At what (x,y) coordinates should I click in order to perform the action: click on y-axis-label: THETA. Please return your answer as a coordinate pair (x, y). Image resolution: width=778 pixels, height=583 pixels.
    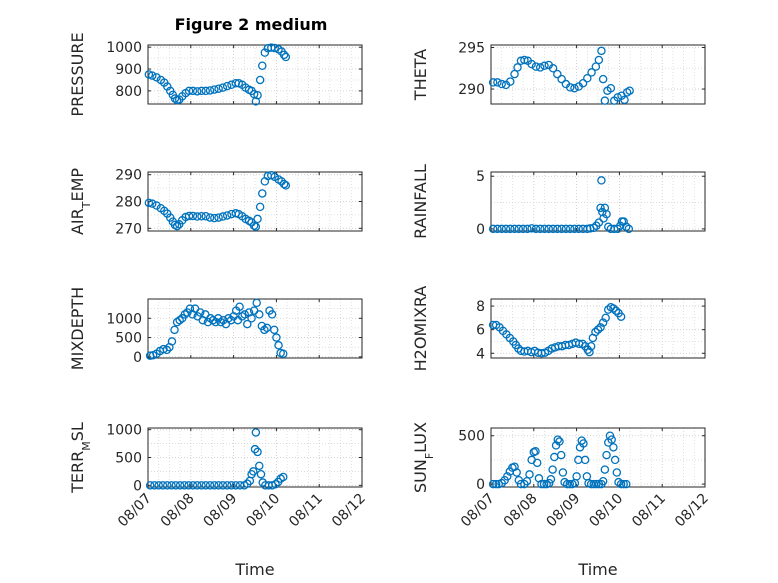
    Looking at the image, I should click on (420, 75).